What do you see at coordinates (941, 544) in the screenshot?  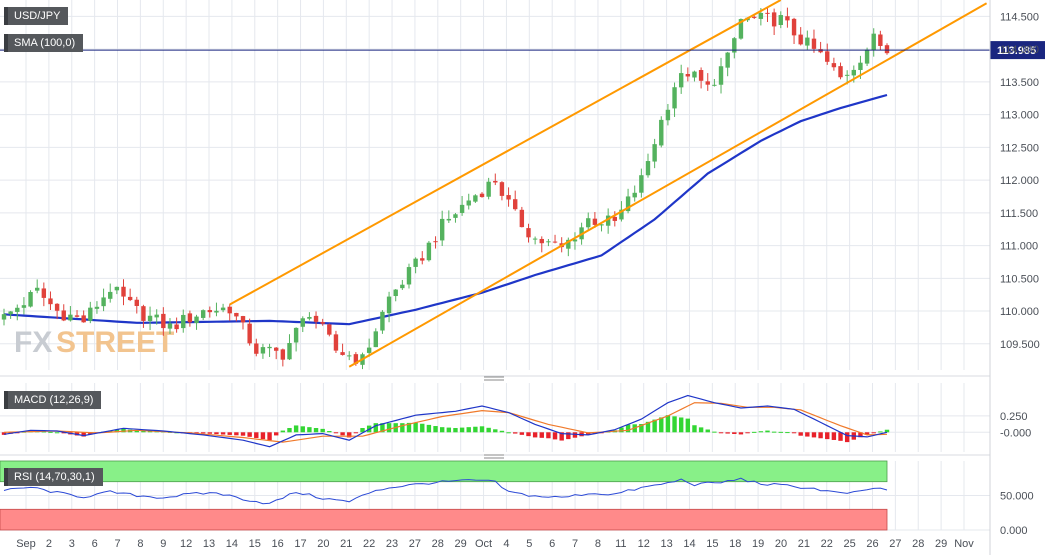 I see `time-tick-label: 29` at bounding box center [941, 544].